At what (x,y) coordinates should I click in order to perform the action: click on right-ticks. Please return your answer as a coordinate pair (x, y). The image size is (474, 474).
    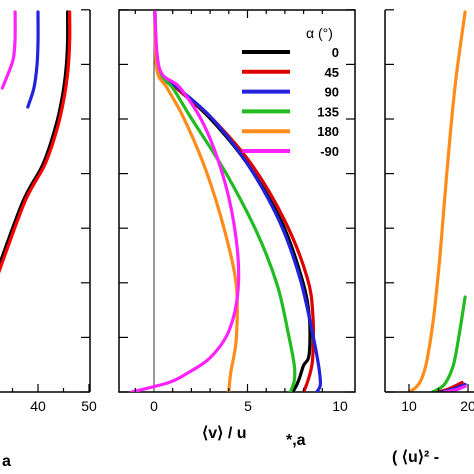
    Looking at the image, I should click on (427, 201).